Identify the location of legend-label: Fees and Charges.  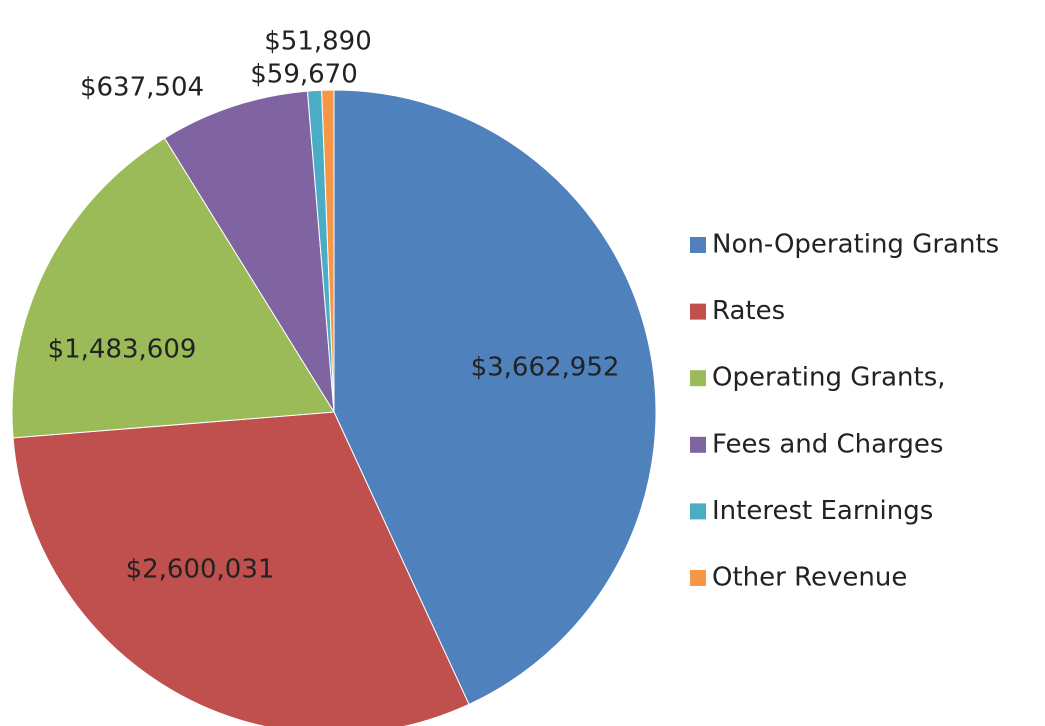
(827, 444).